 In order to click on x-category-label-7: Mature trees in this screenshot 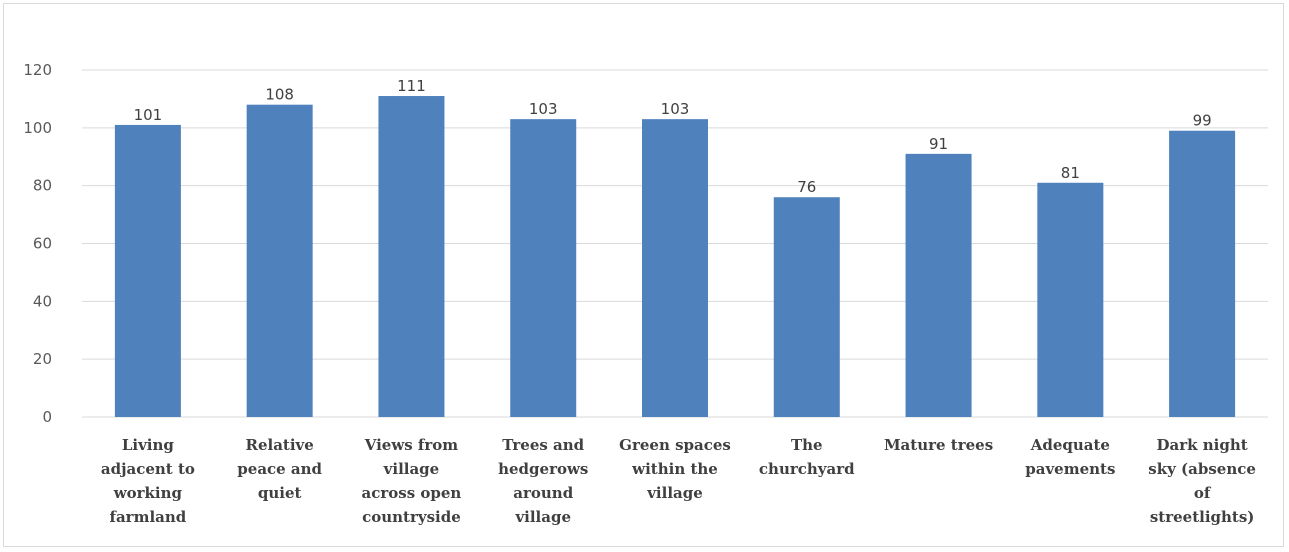, I will do `click(938, 445)`.